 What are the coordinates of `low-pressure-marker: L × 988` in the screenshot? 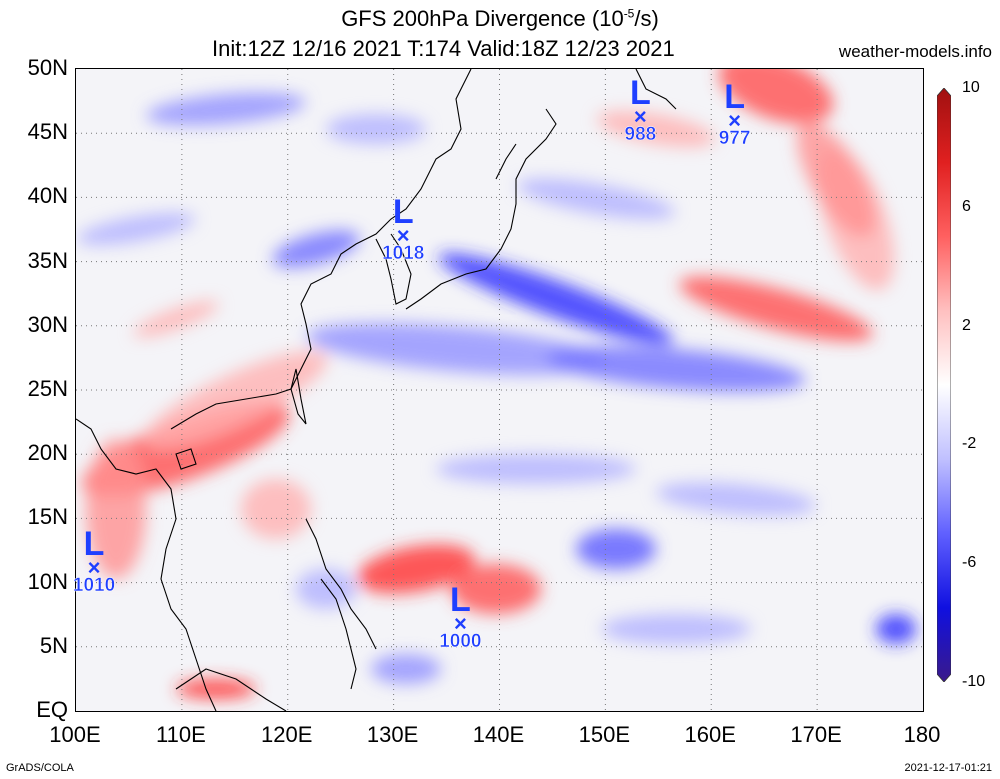 It's located at (640, 110).